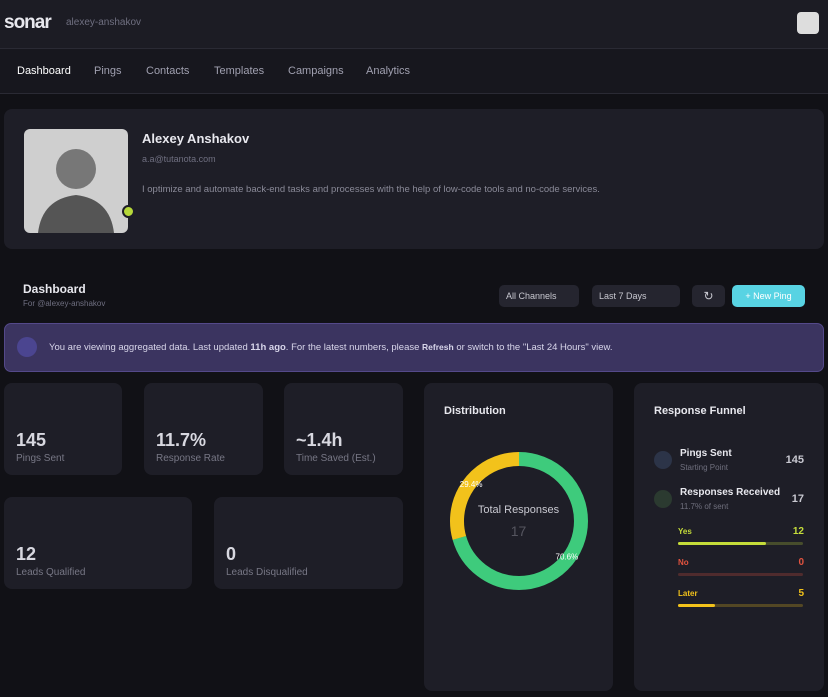 The image size is (828, 697). What do you see at coordinates (26, 554) in the screenshot?
I see `stat-value: 12` at bounding box center [26, 554].